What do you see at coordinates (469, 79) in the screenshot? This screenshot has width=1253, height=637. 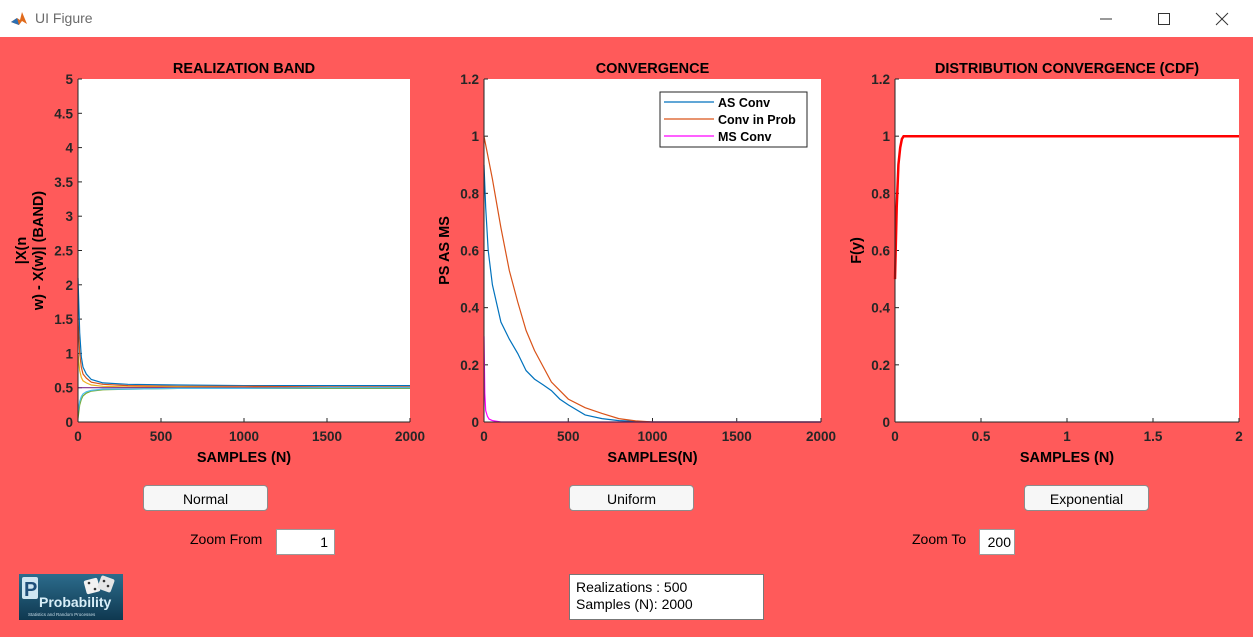 I see `plot2-ytick-label: 1.2` at bounding box center [469, 79].